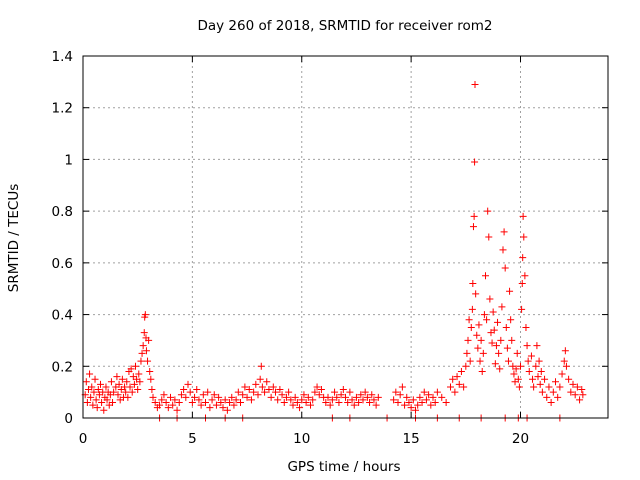 This screenshot has height=480, width=640. Describe the element at coordinates (62, 316) in the screenshot. I see `y-tick-label: 0.4` at that location.